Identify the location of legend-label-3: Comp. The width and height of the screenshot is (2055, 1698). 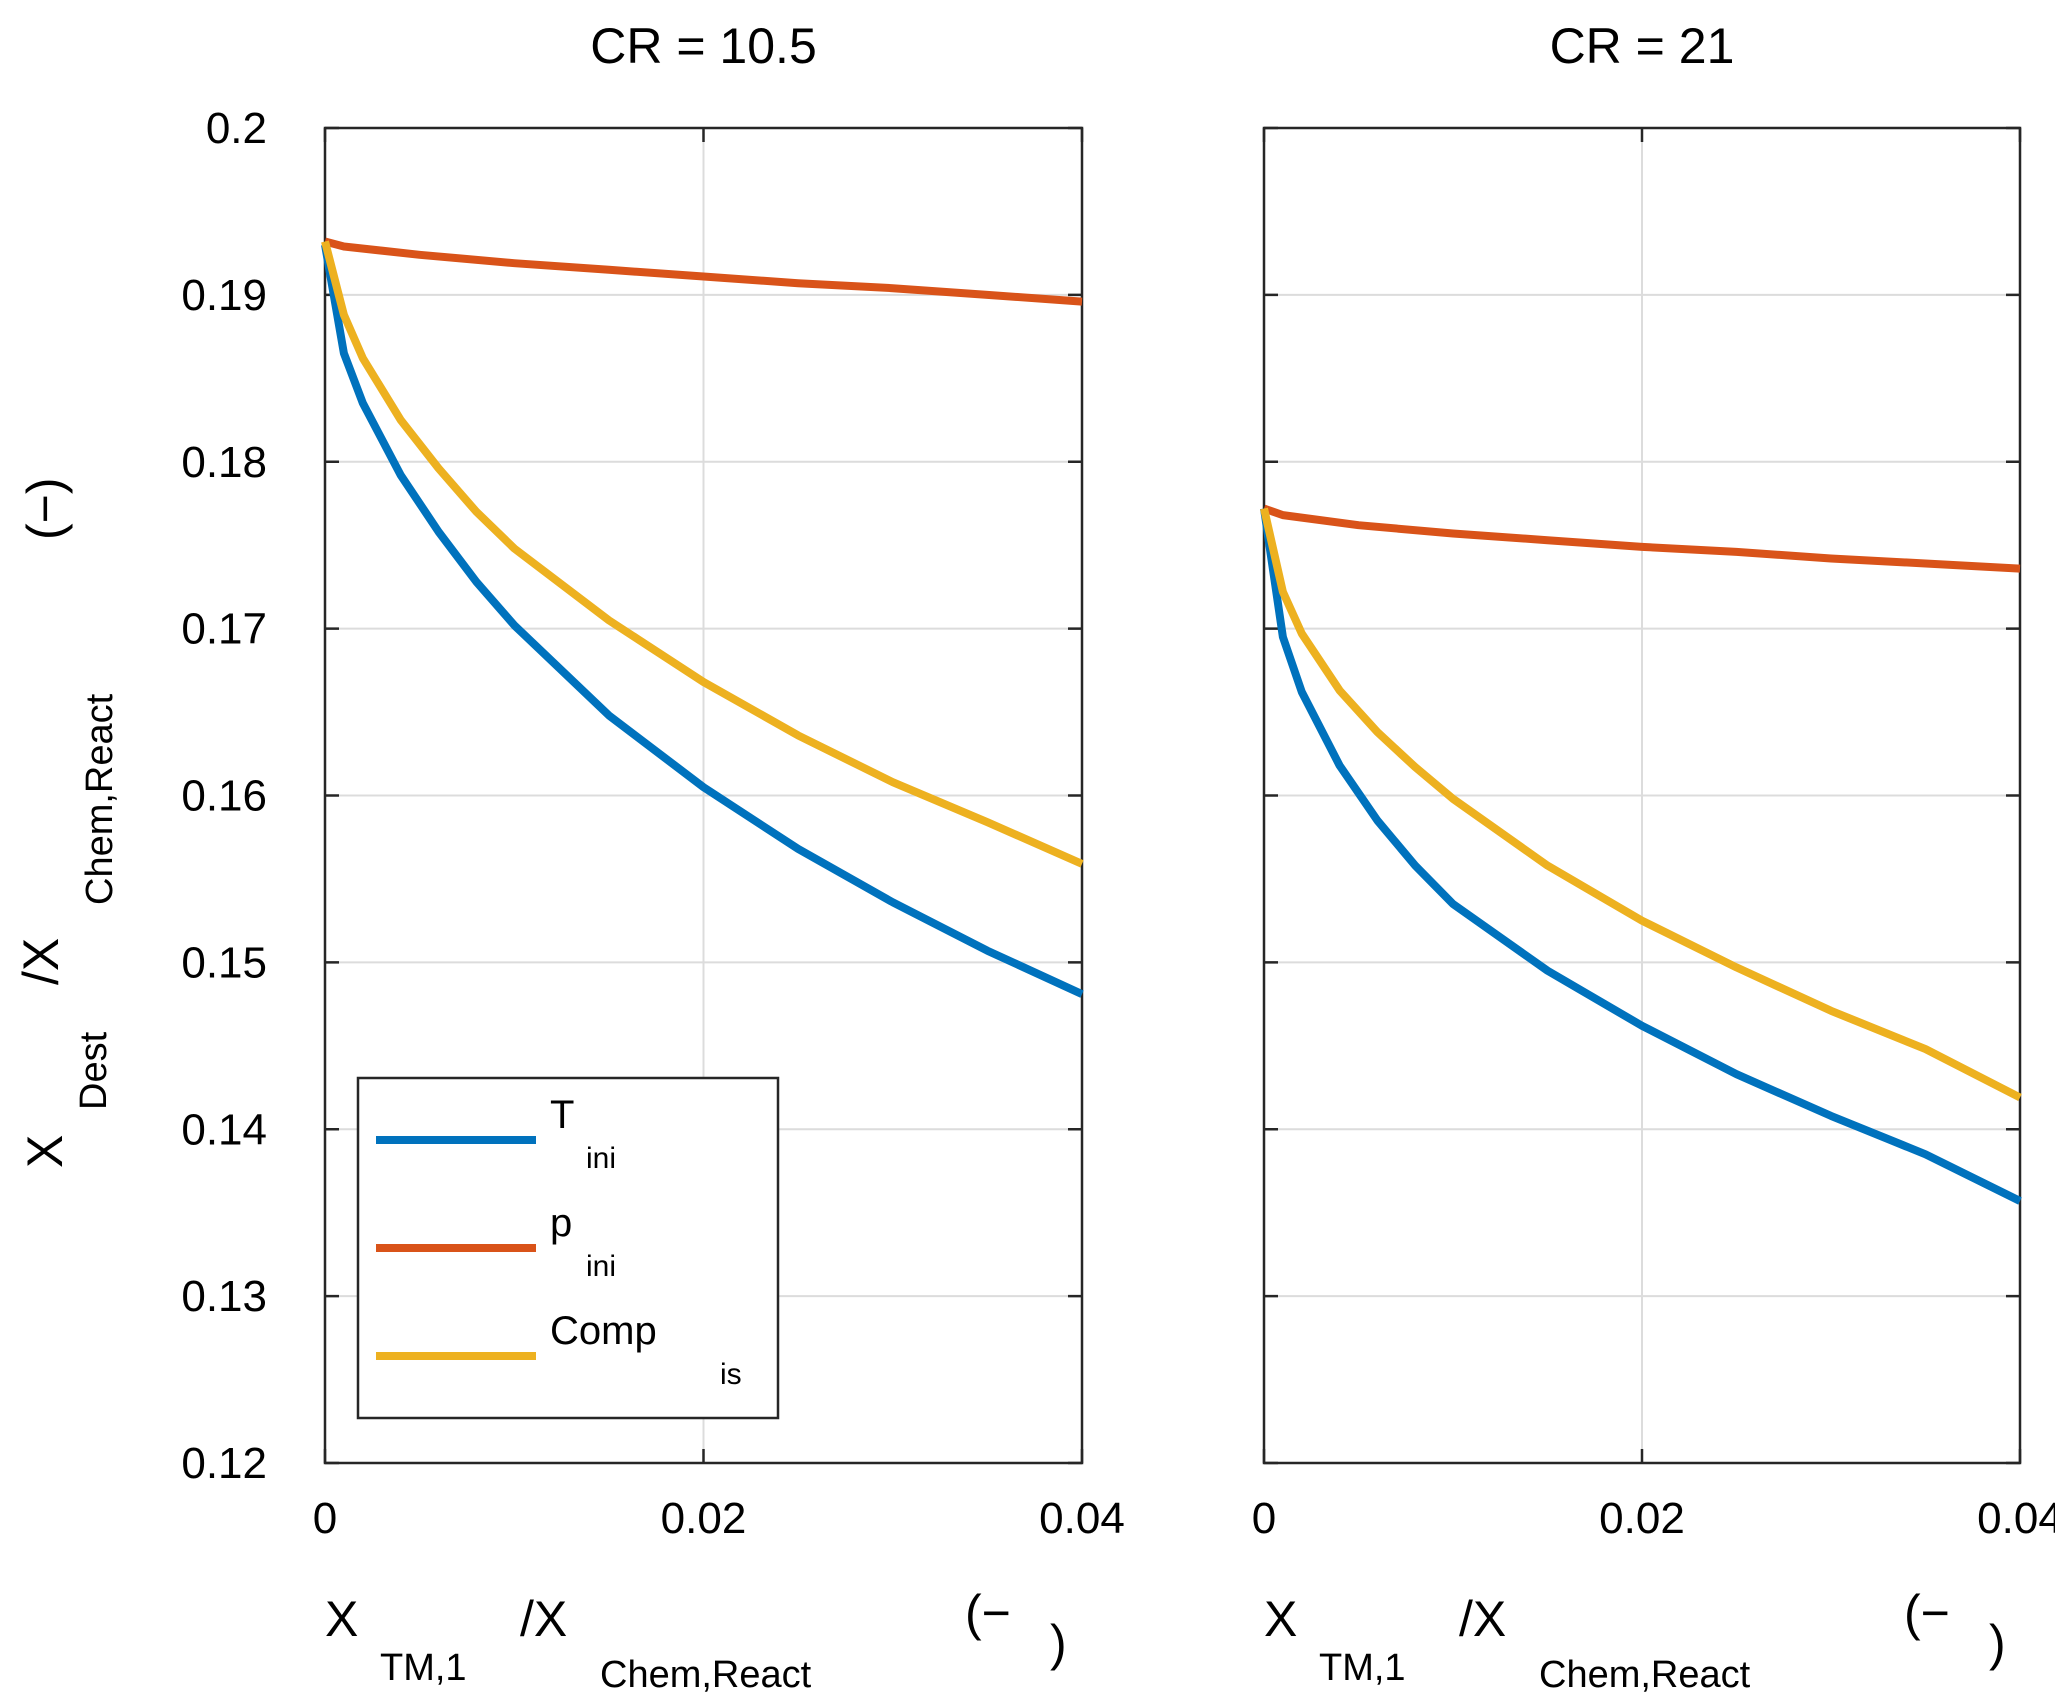
(603, 1331).